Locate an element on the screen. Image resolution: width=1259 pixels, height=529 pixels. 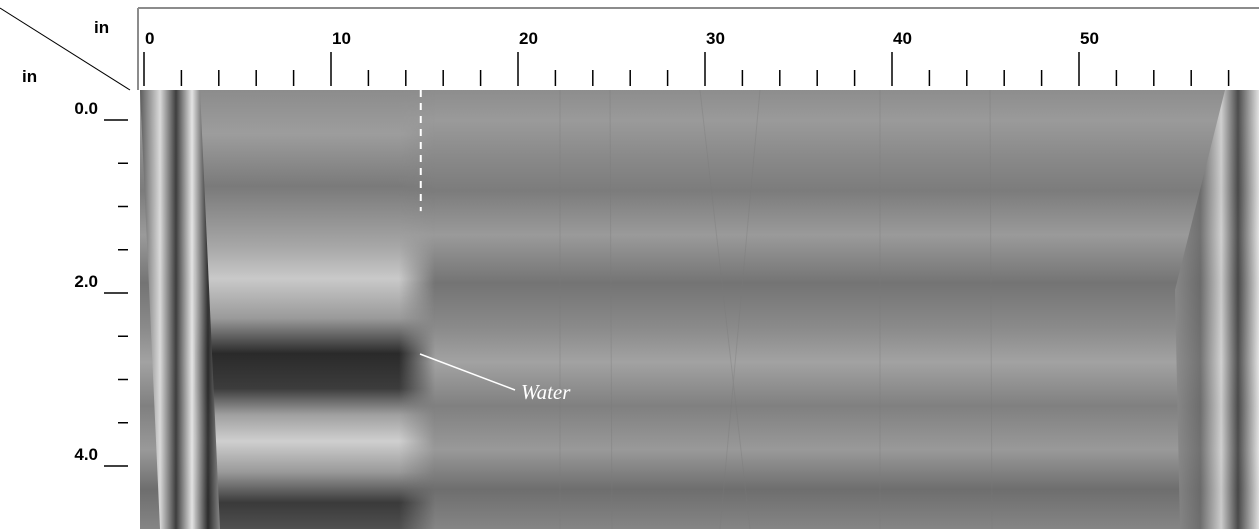
top-axis-labels: 0 10 20 30 40 50 is located at coordinates (622, 38).